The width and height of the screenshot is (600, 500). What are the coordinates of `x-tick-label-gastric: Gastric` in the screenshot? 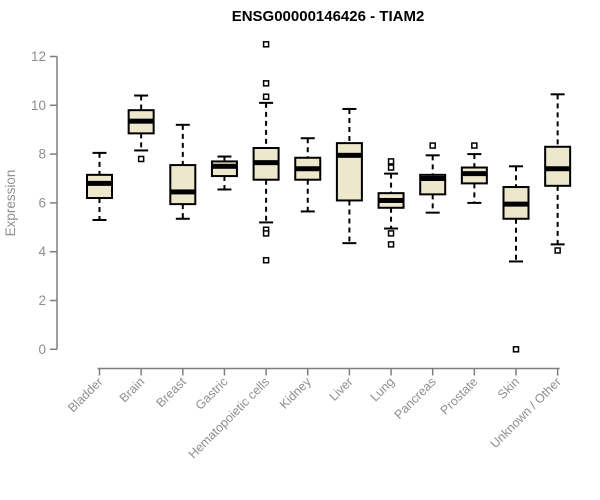 It's located at (212, 394).